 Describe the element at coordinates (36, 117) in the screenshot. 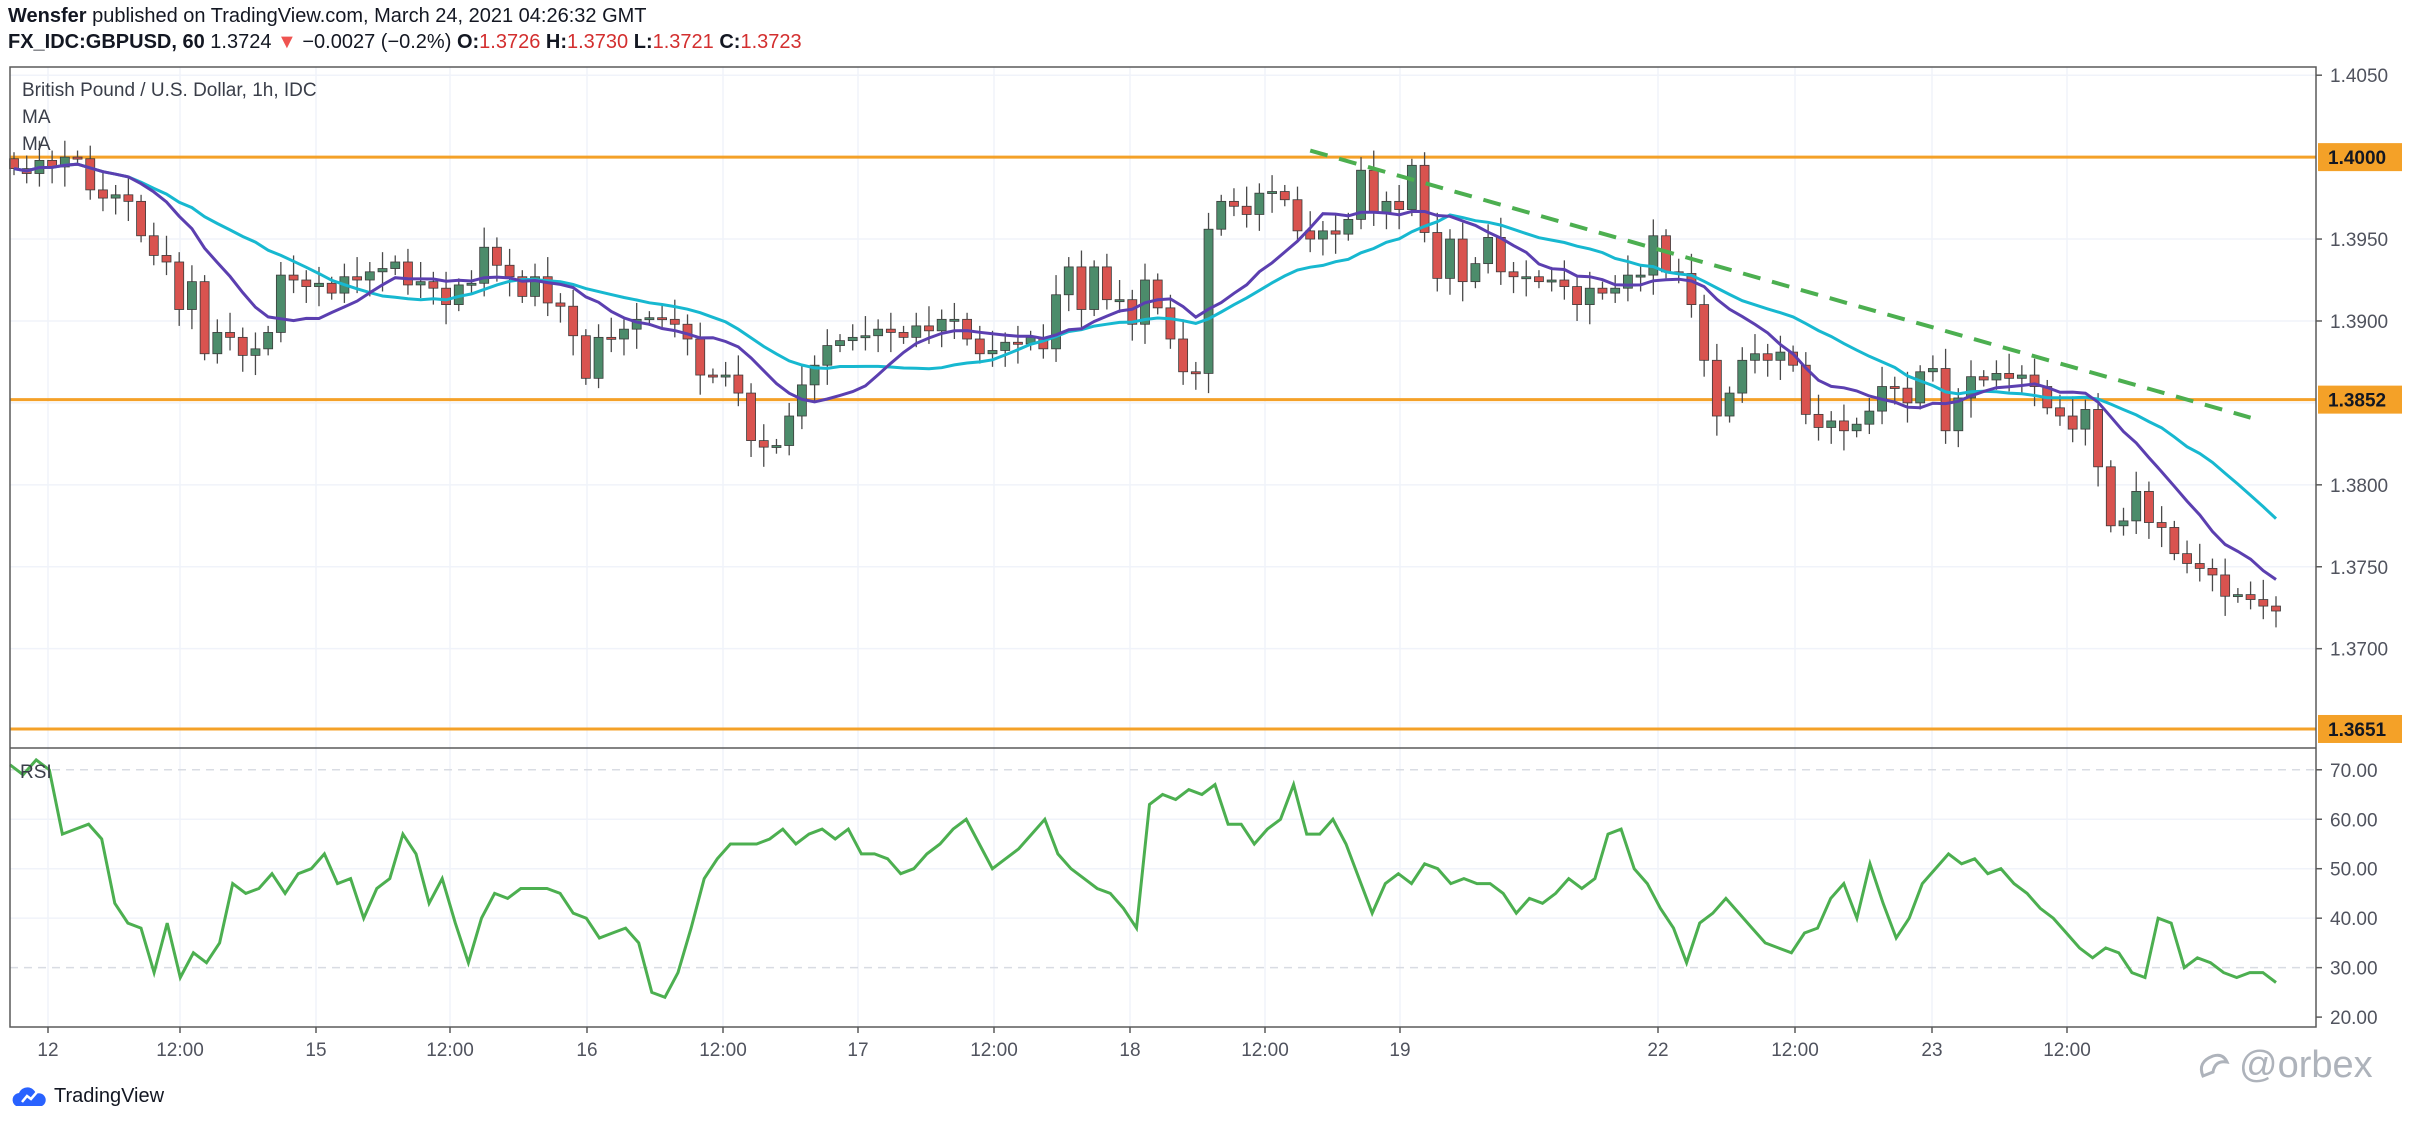

I see `ma-legend-1: MA` at that location.